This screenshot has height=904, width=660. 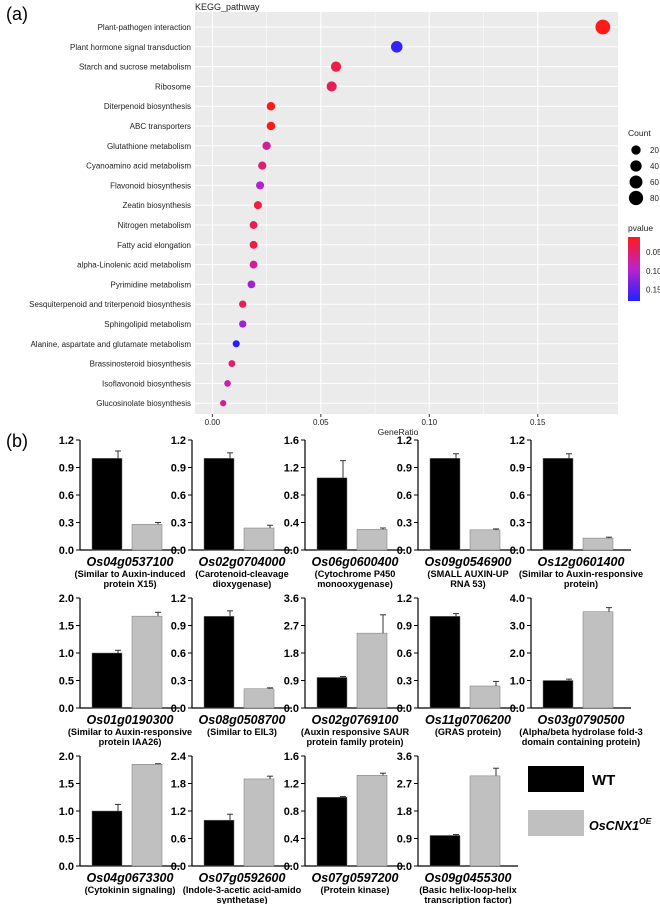 What do you see at coordinates (581, 584) in the screenshot?
I see `gene-description: protein)` at bounding box center [581, 584].